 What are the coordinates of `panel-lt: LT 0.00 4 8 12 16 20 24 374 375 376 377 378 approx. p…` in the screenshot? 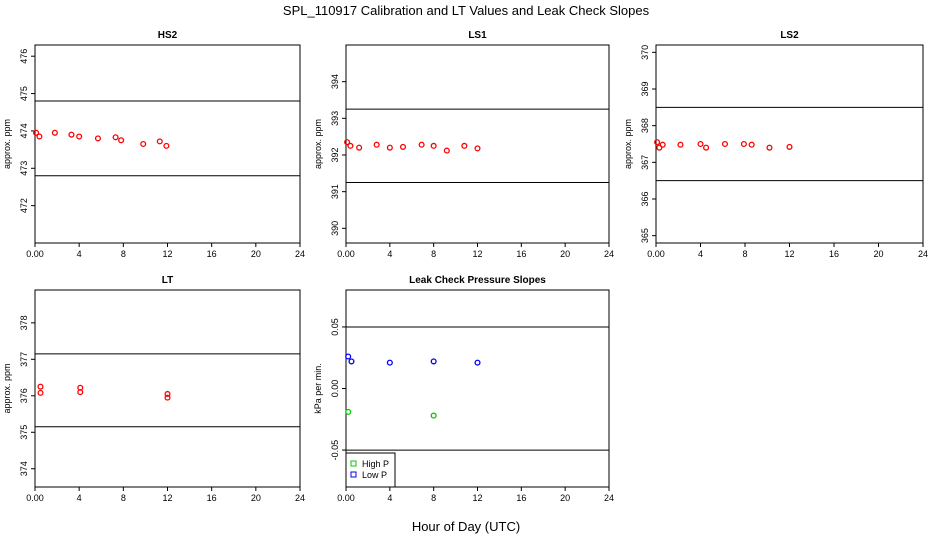 It's located at (153, 389).